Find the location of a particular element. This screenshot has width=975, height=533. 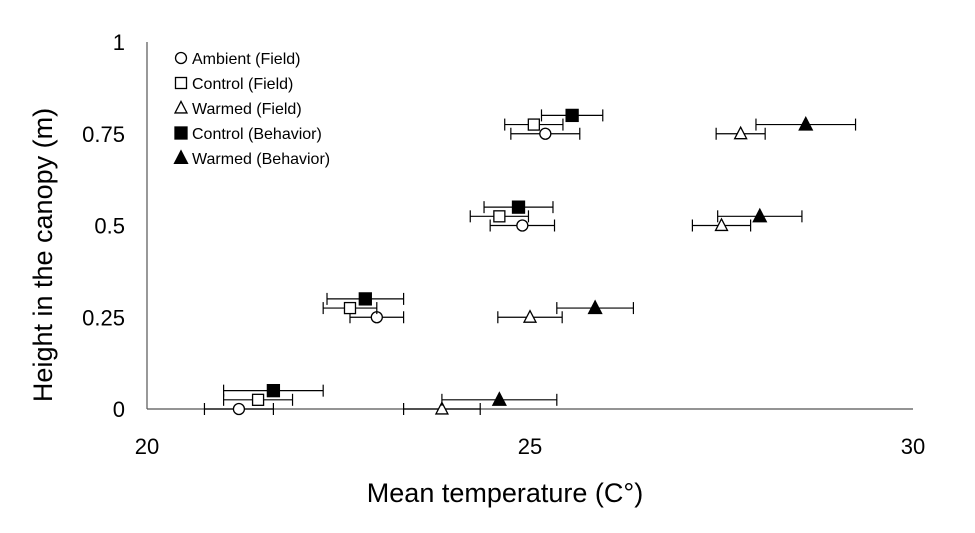

legend-entry: Ambient (Field) is located at coordinates (237, 59).